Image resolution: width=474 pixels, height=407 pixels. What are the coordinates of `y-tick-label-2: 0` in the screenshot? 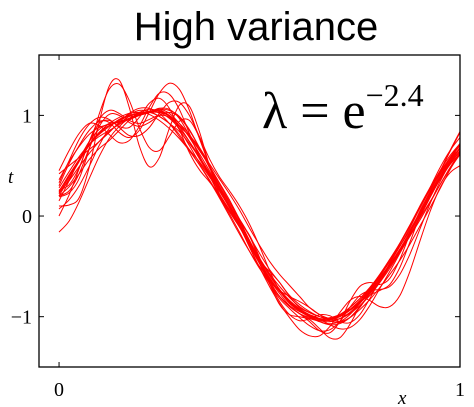 It's located at (27, 217).